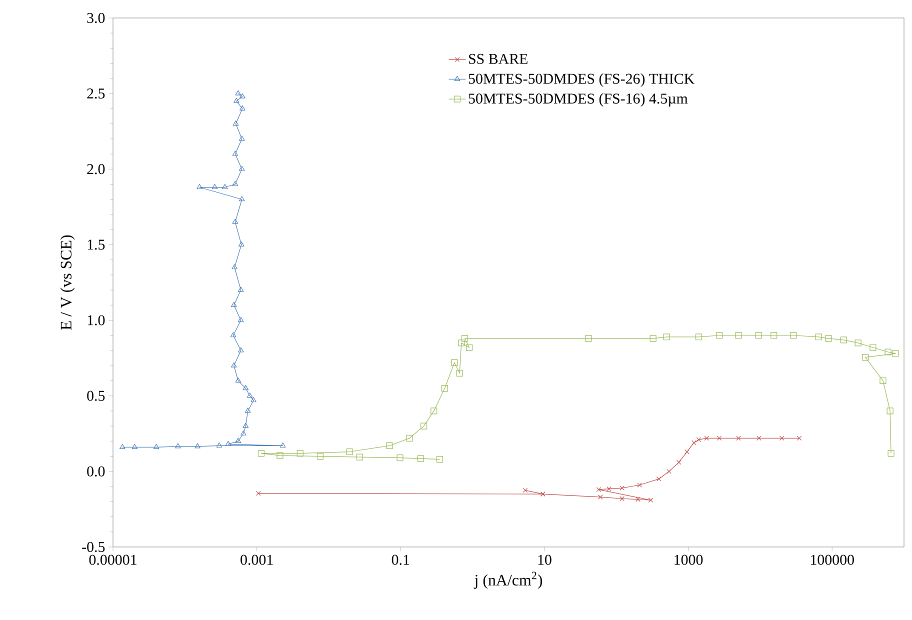 The width and height of the screenshot is (912, 620). Describe the element at coordinates (832, 559) in the screenshot. I see `x-tick-label: 100000` at that location.